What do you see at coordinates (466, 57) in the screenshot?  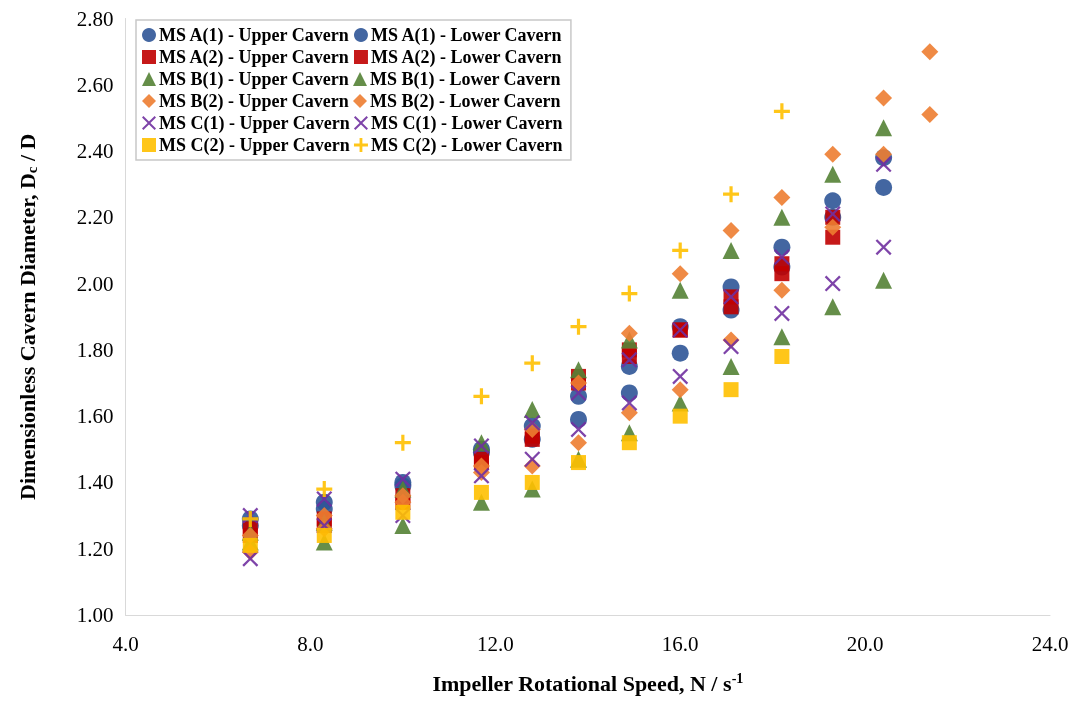 I see `legend-label: MS A(2) - Lower Cavern` at bounding box center [466, 57].